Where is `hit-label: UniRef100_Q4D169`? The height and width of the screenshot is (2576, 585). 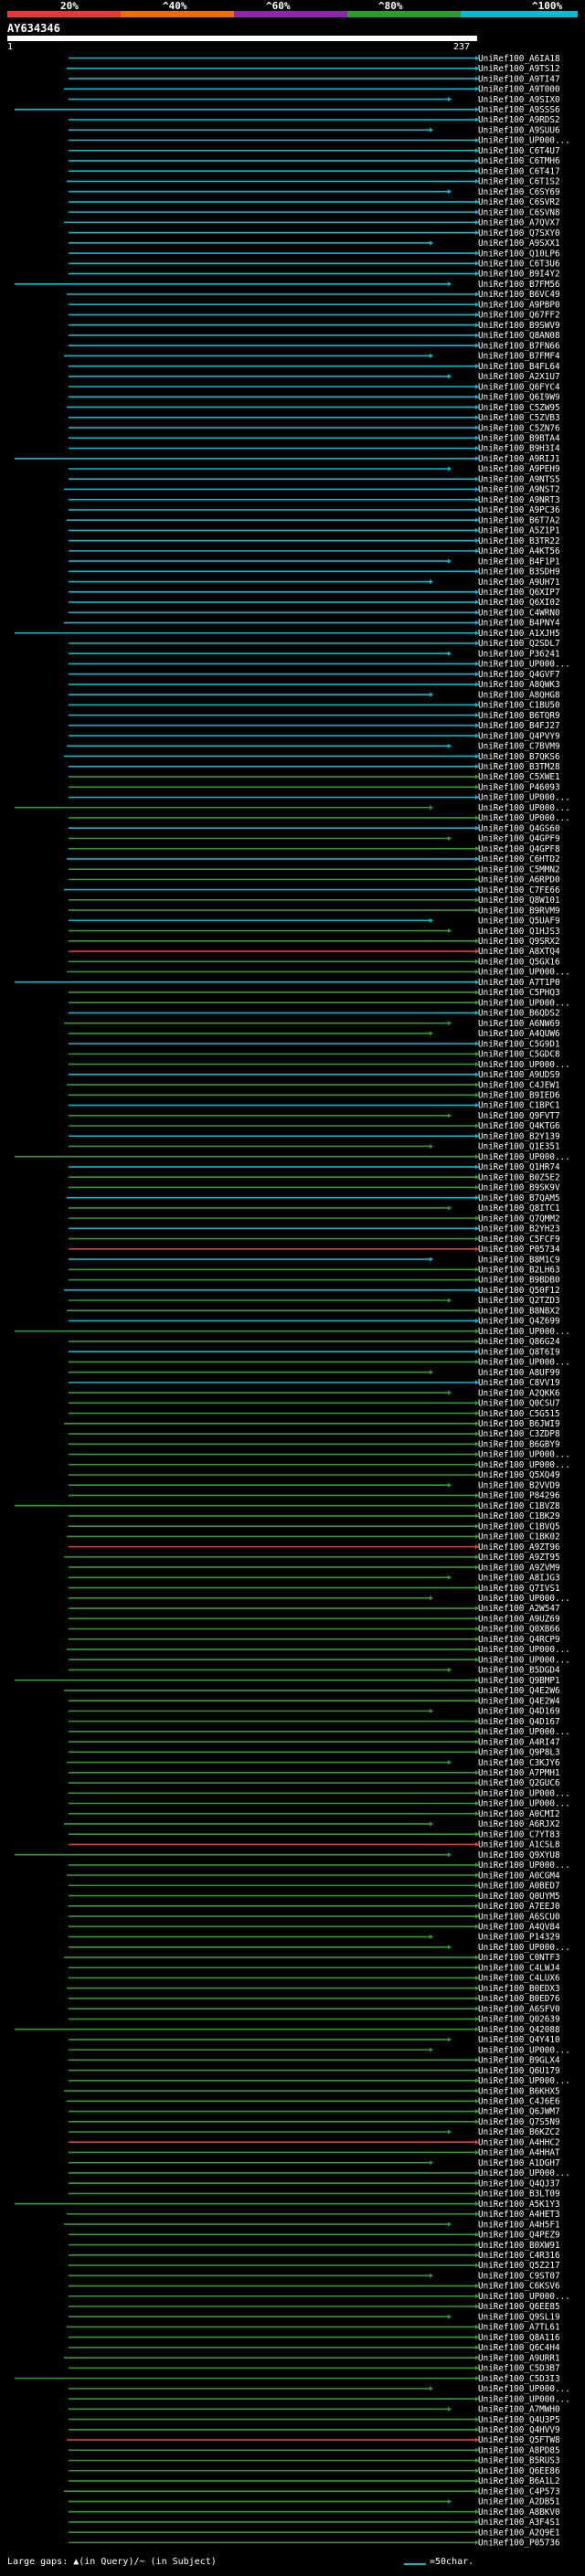
hit-label: UniRef100_Q4D169 is located at coordinates (519, 1712).